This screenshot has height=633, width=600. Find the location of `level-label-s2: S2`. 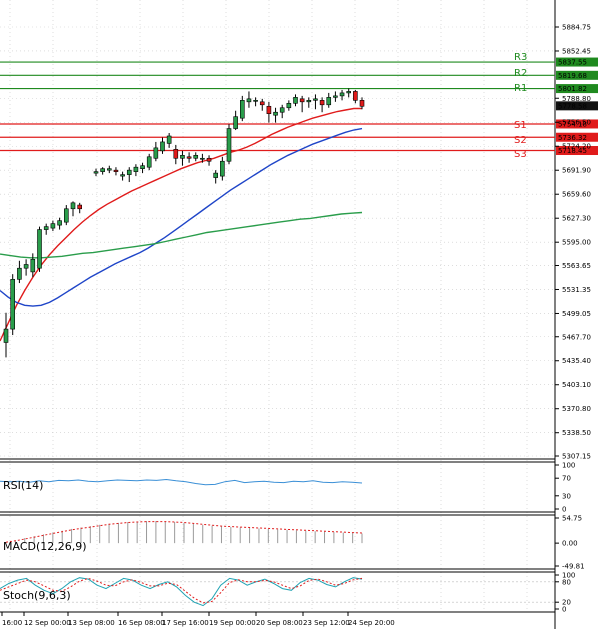

level-label-s2: S2 is located at coordinates (520, 140).